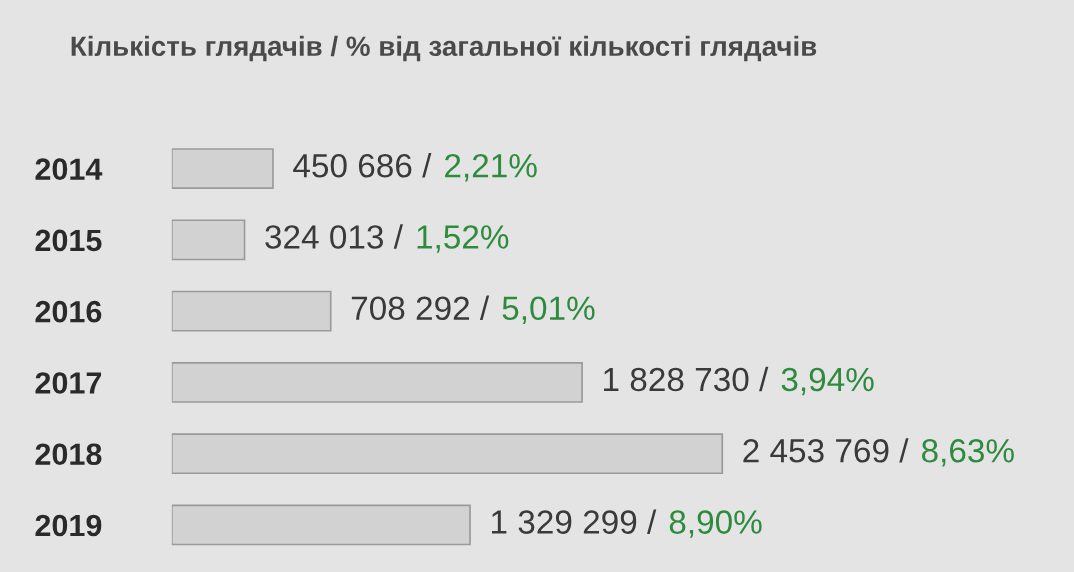  Describe the element at coordinates (739, 381) in the screenshot. I see `data-label: 1 828 730 / 3,94%` at that location.